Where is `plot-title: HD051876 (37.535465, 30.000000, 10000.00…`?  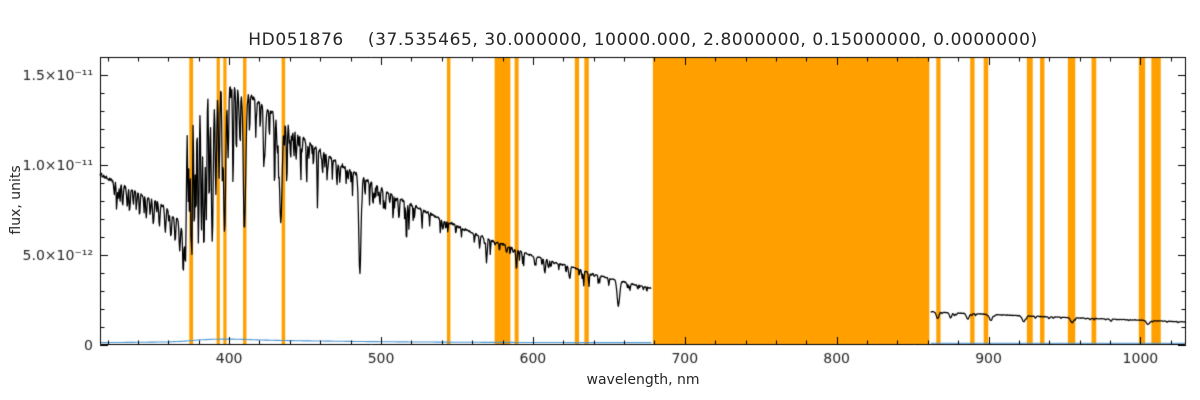 plot-title: HD051876 (37.535465, 30.000000, 10000.00… is located at coordinates (643, 40).